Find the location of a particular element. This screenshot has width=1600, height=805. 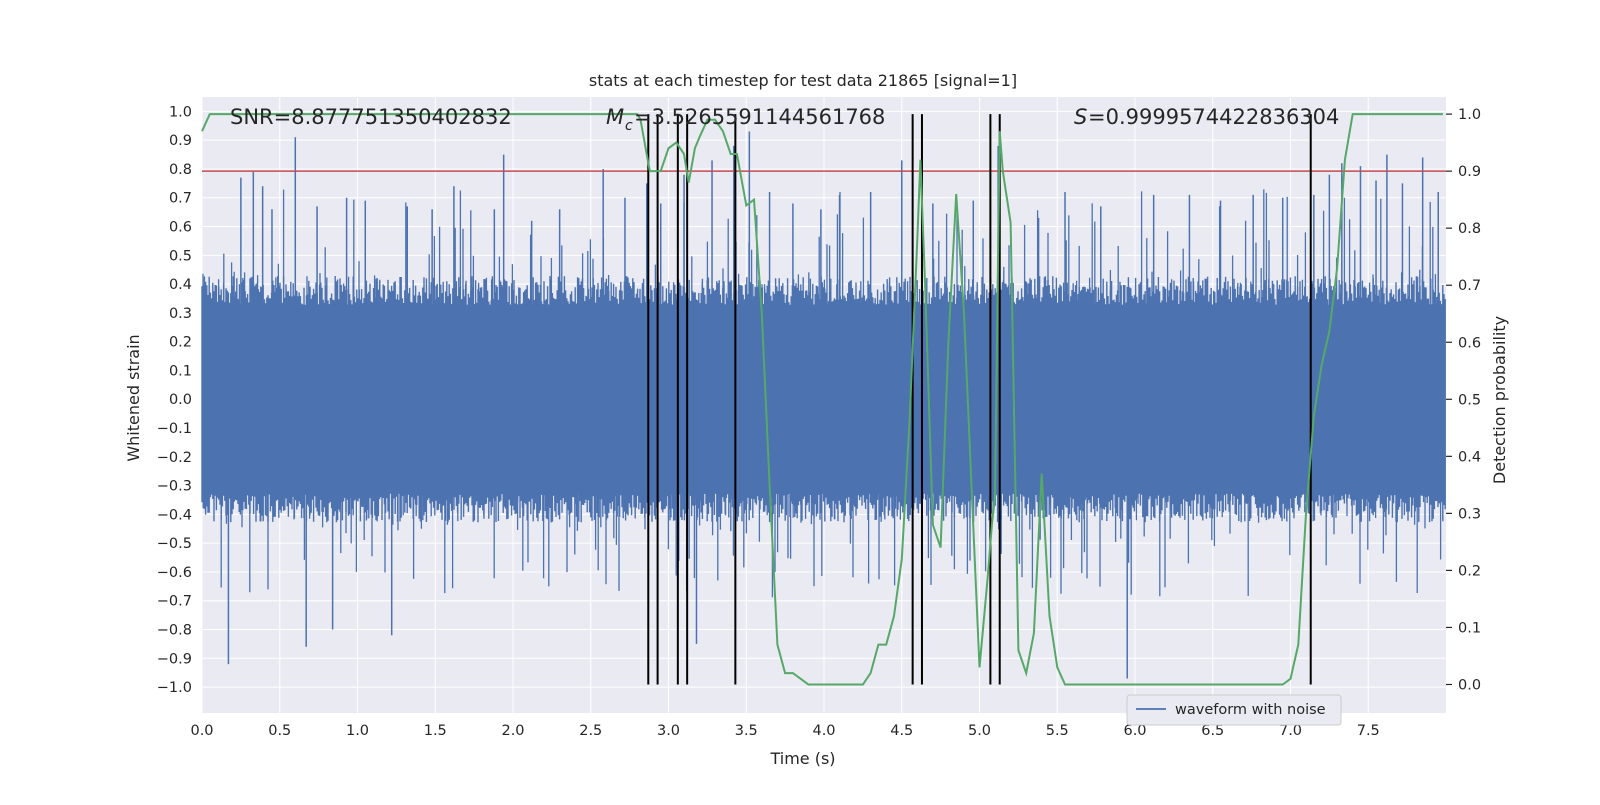

s-symbol: S is located at coordinates (1080, 117).